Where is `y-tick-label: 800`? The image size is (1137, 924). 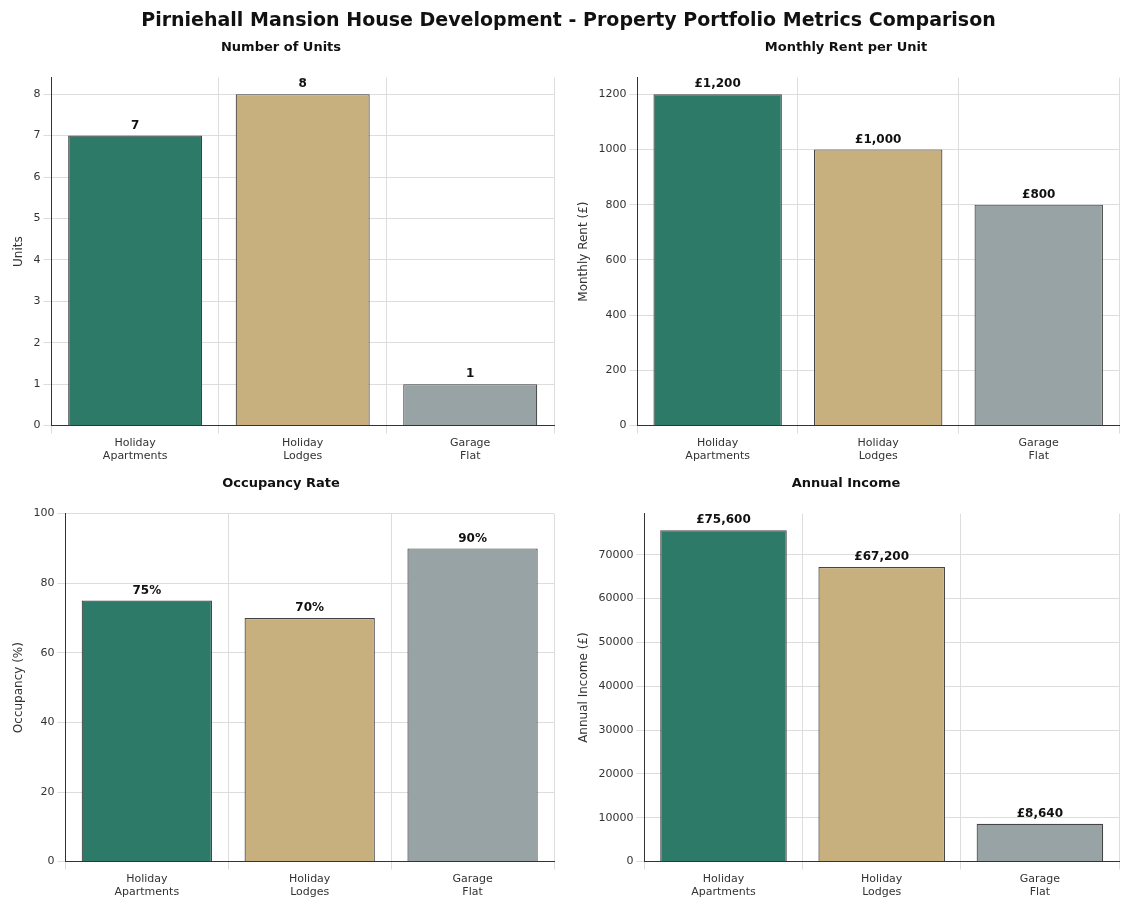
y-tick-label: 800 is located at coordinates (616, 204).